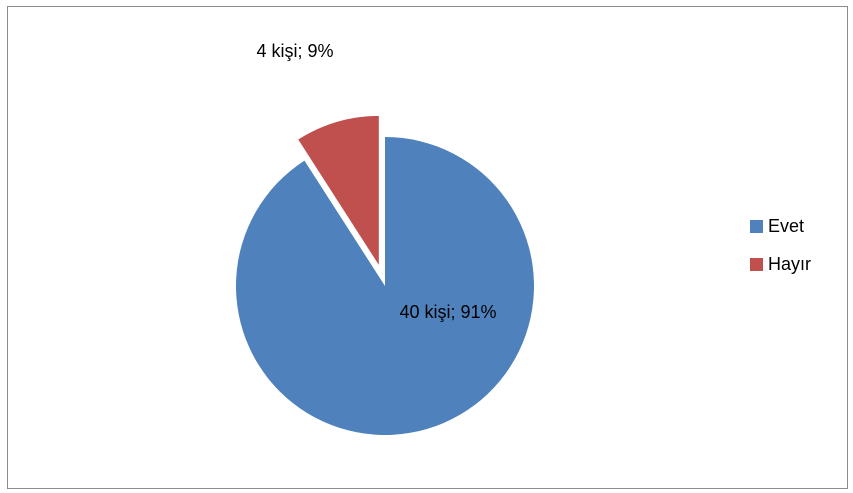 This screenshot has width=853, height=493. Describe the element at coordinates (338, 190) in the screenshot. I see `pie-slice-hayir` at that location.